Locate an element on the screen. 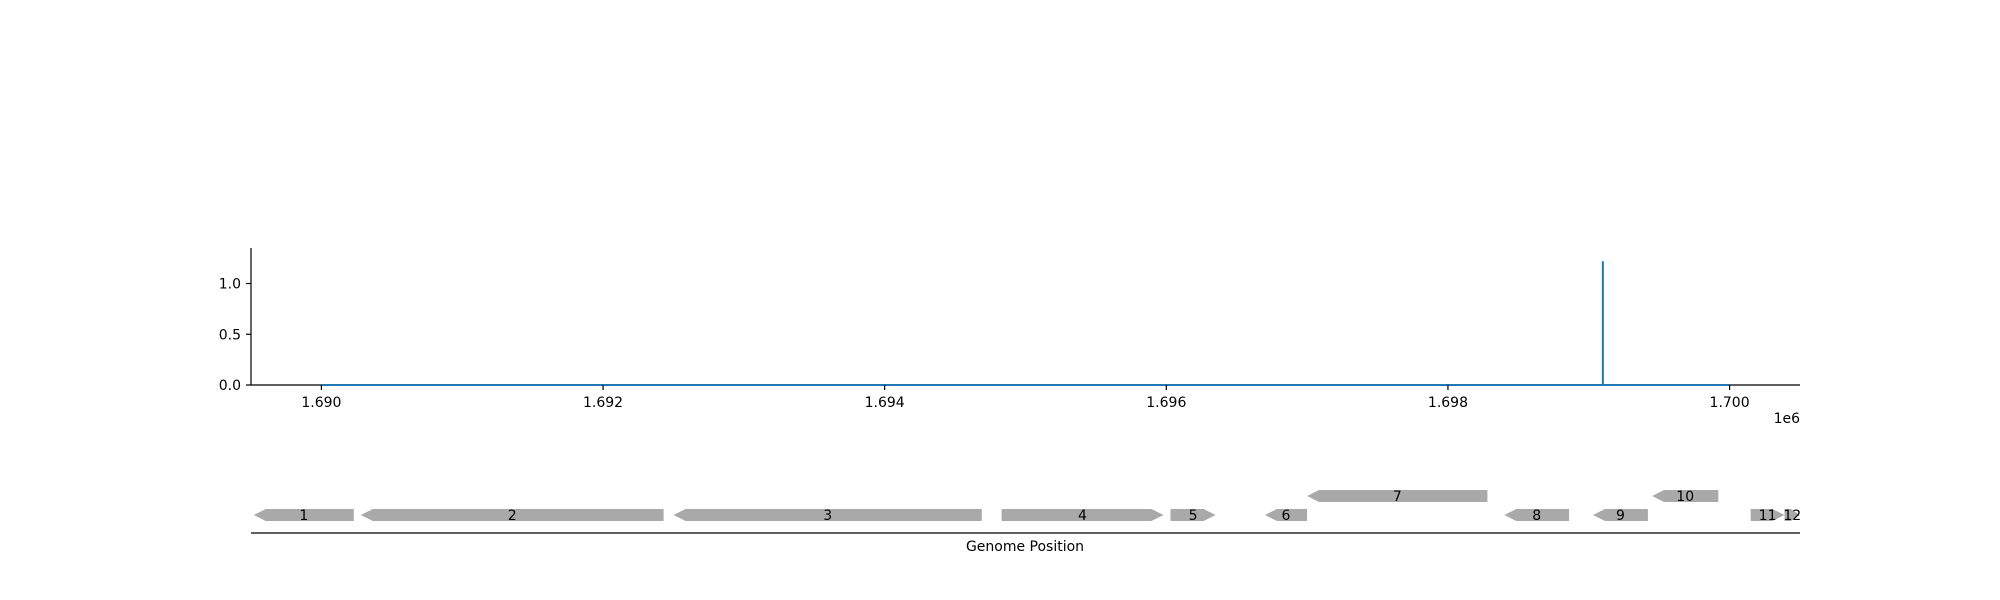 This screenshot has height=600, width=2000. gene-label: 4 is located at coordinates (1082, 516).